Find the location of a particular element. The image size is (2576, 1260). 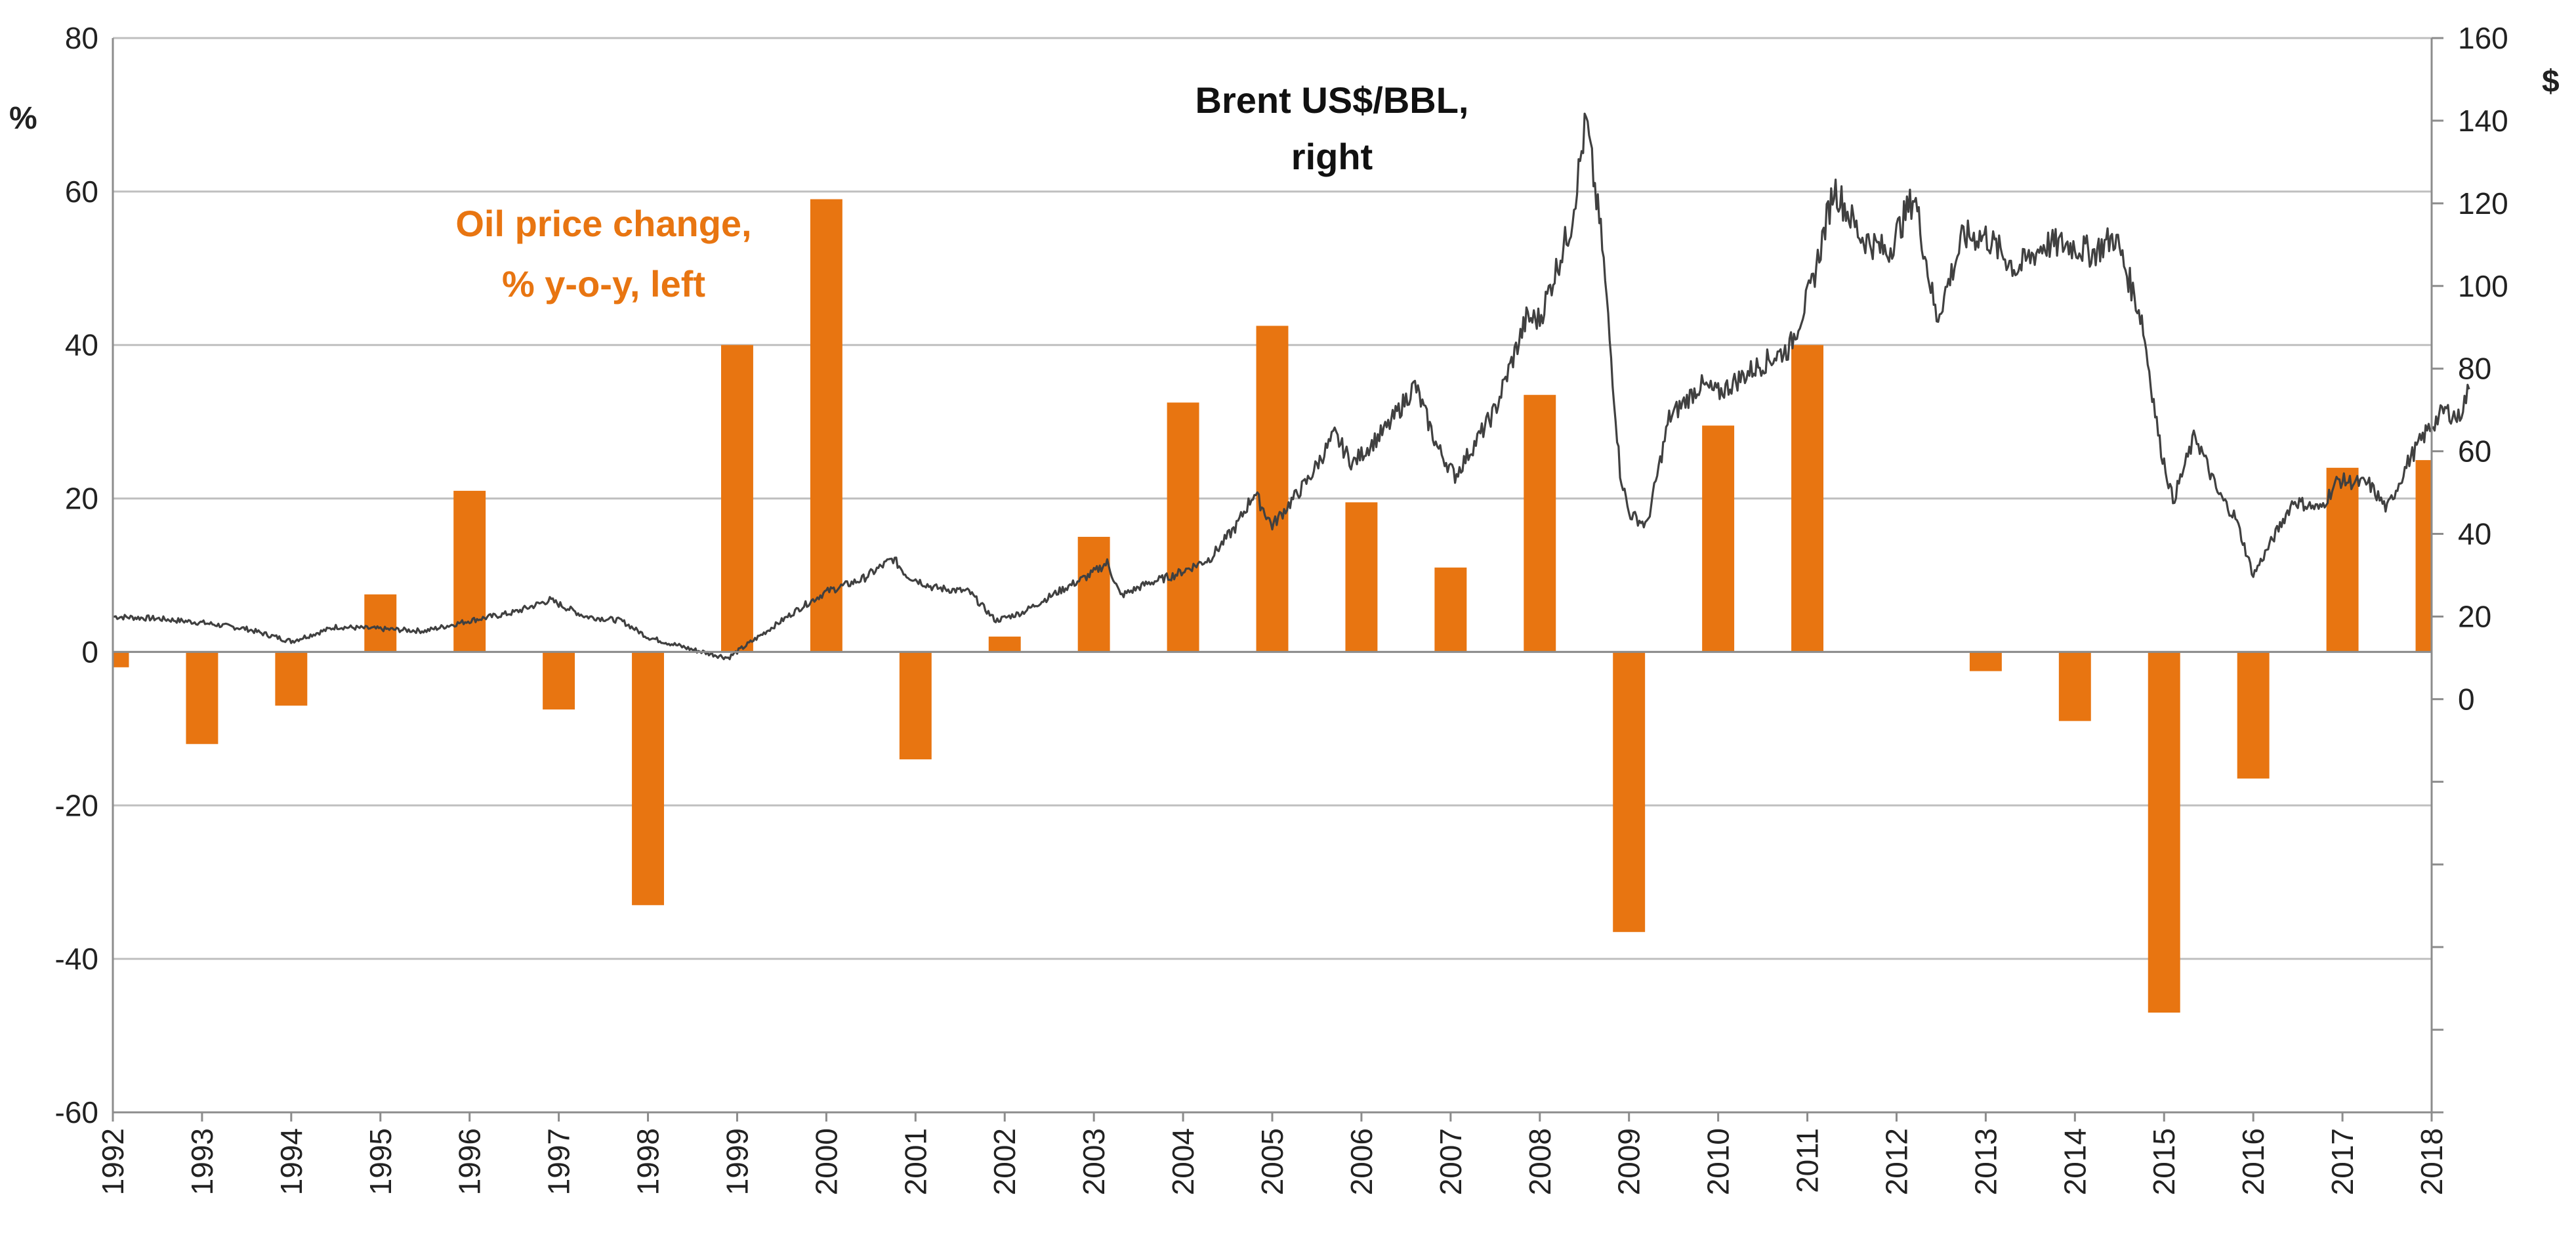

right-axis-ticks: 160 140 120 100 80 60 40 20 0 is located at coordinates (2470, 567).